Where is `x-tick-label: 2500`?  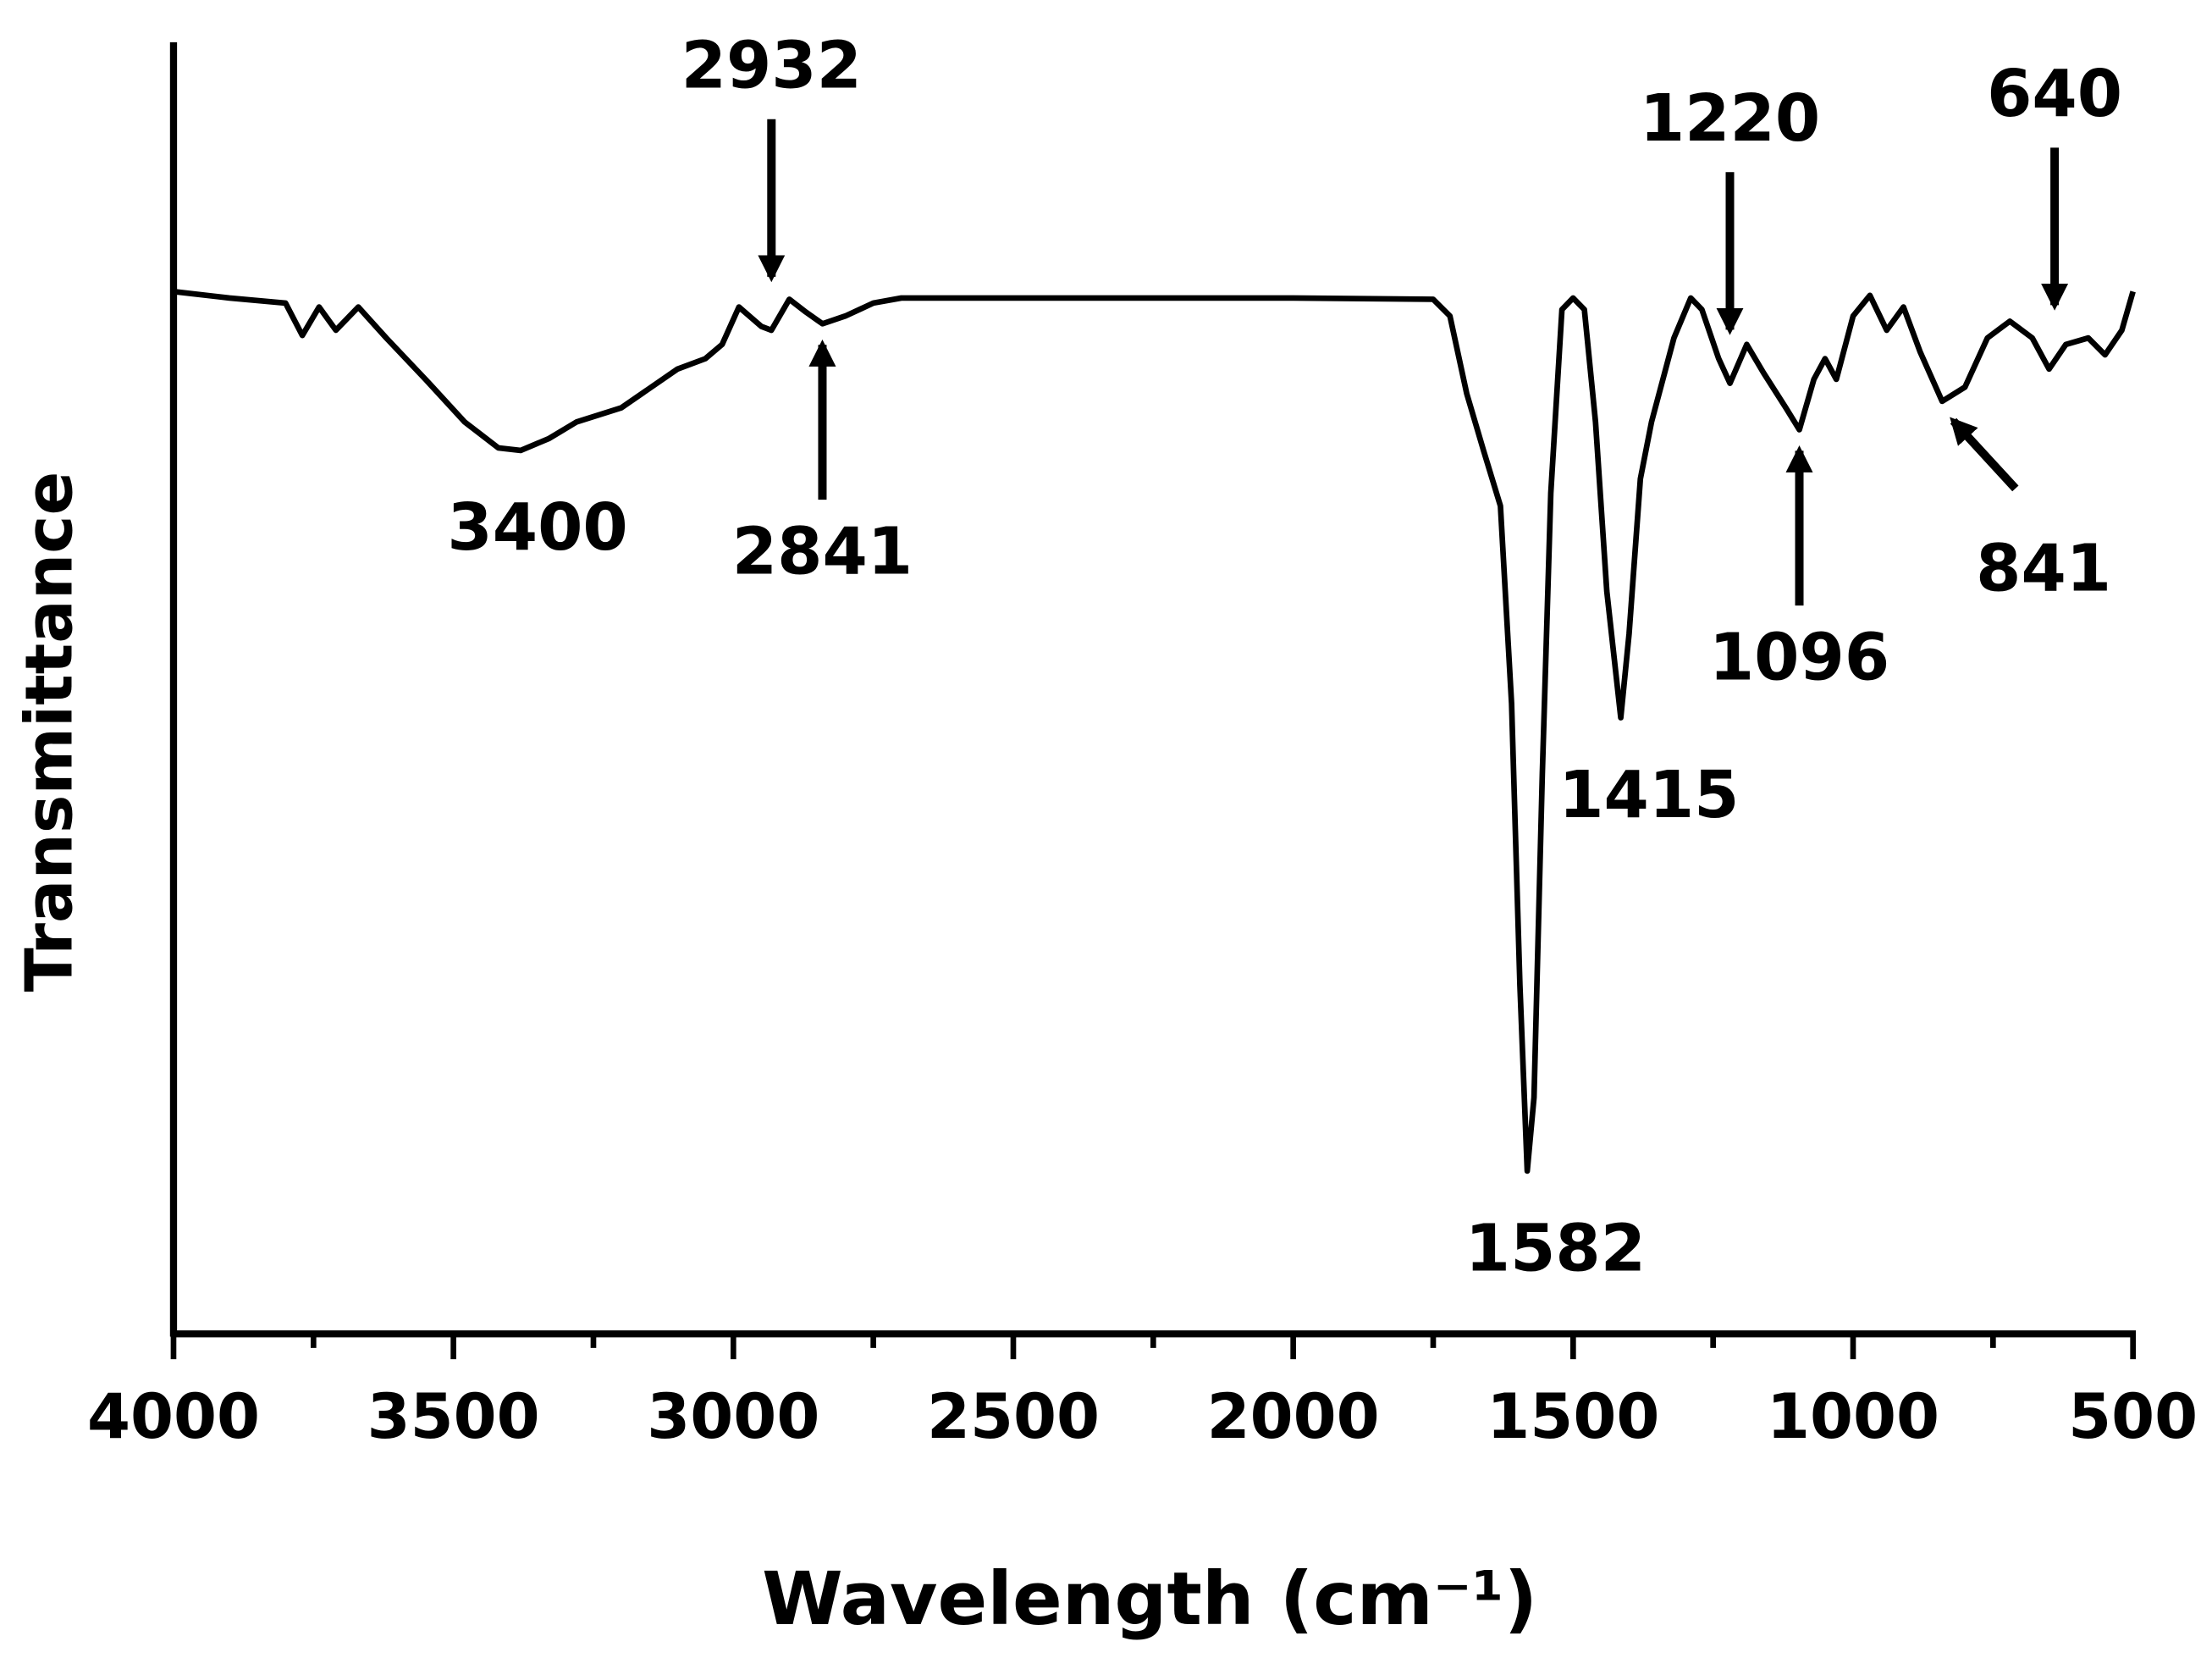 x-tick-label: 2500 is located at coordinates (1013, 1417).